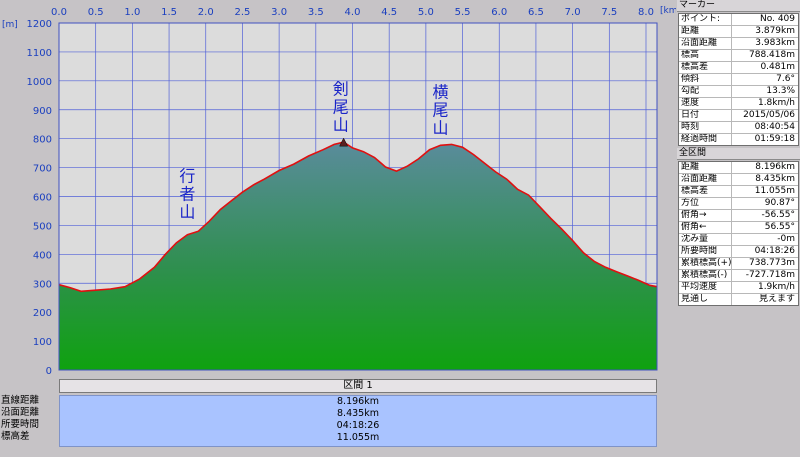 The image size is (800, 457). Describe the element at coordinates (738, 128) in the screenshot. I see `info-row: 時刻 08:40:54` at that location.